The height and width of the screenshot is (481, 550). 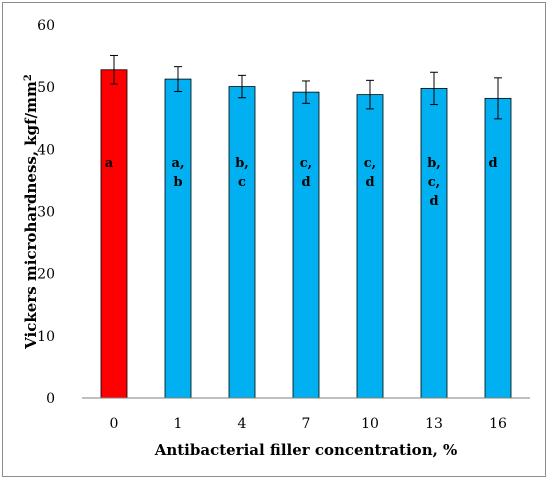 I want to click on y-tick-label: 10, so click(x=46, y=337).